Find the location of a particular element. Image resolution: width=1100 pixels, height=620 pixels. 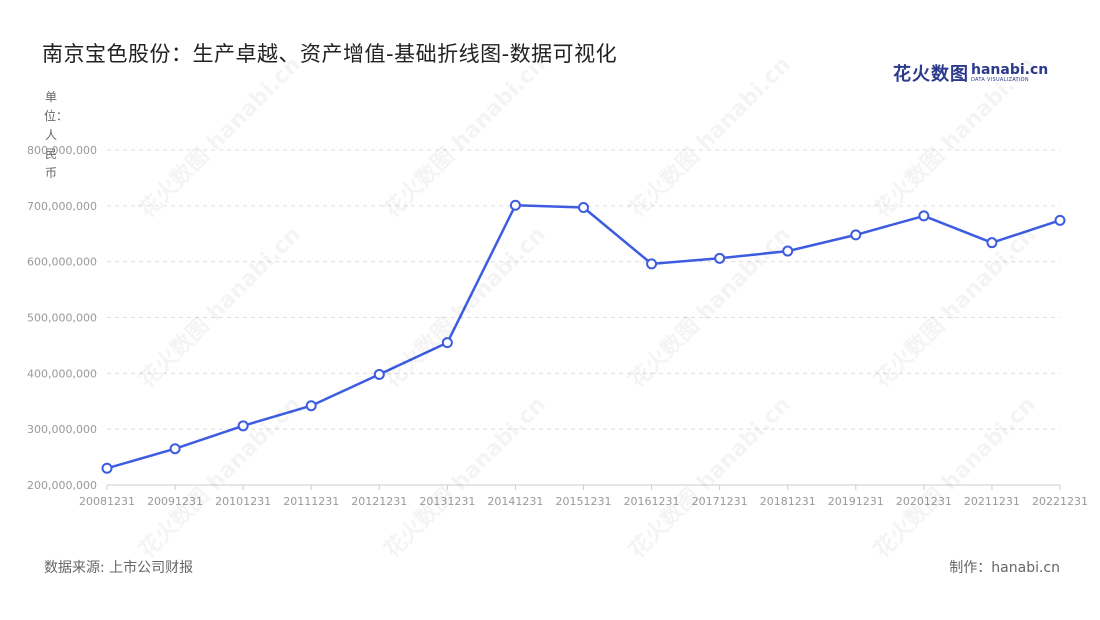

y-tick-label: 200,000,000 is located at coordinates (62, 485).